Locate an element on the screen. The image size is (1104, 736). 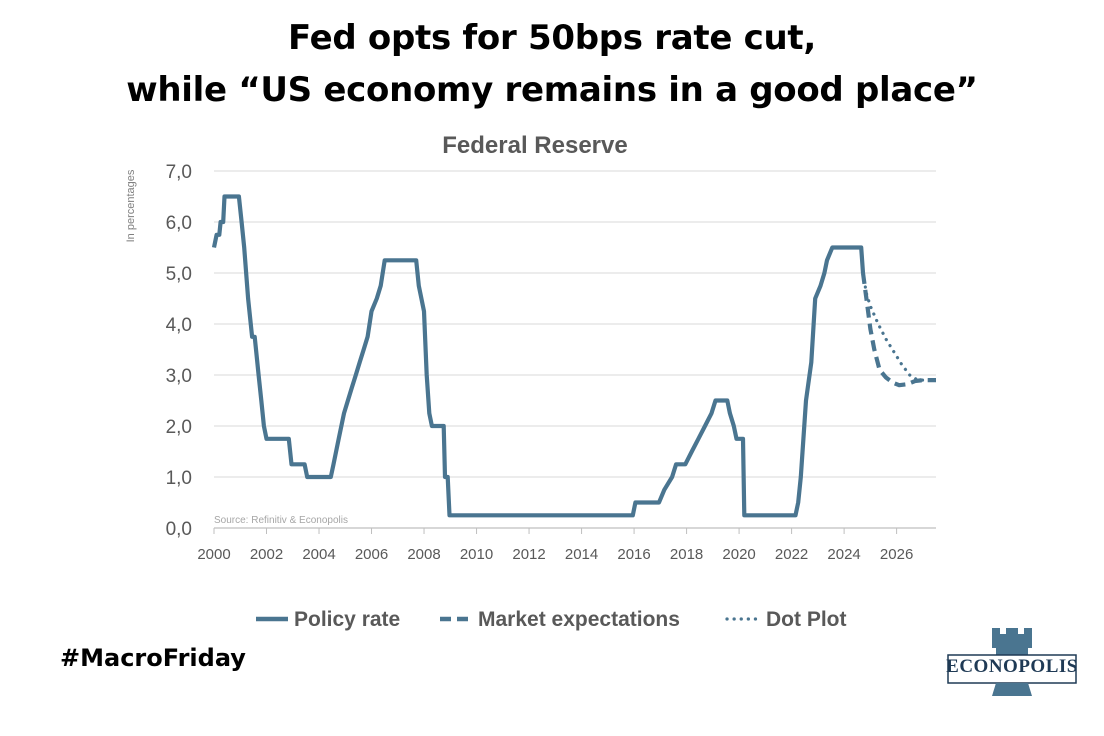
x-tick-label-6: 2012 is located at coordinates (528, 554).